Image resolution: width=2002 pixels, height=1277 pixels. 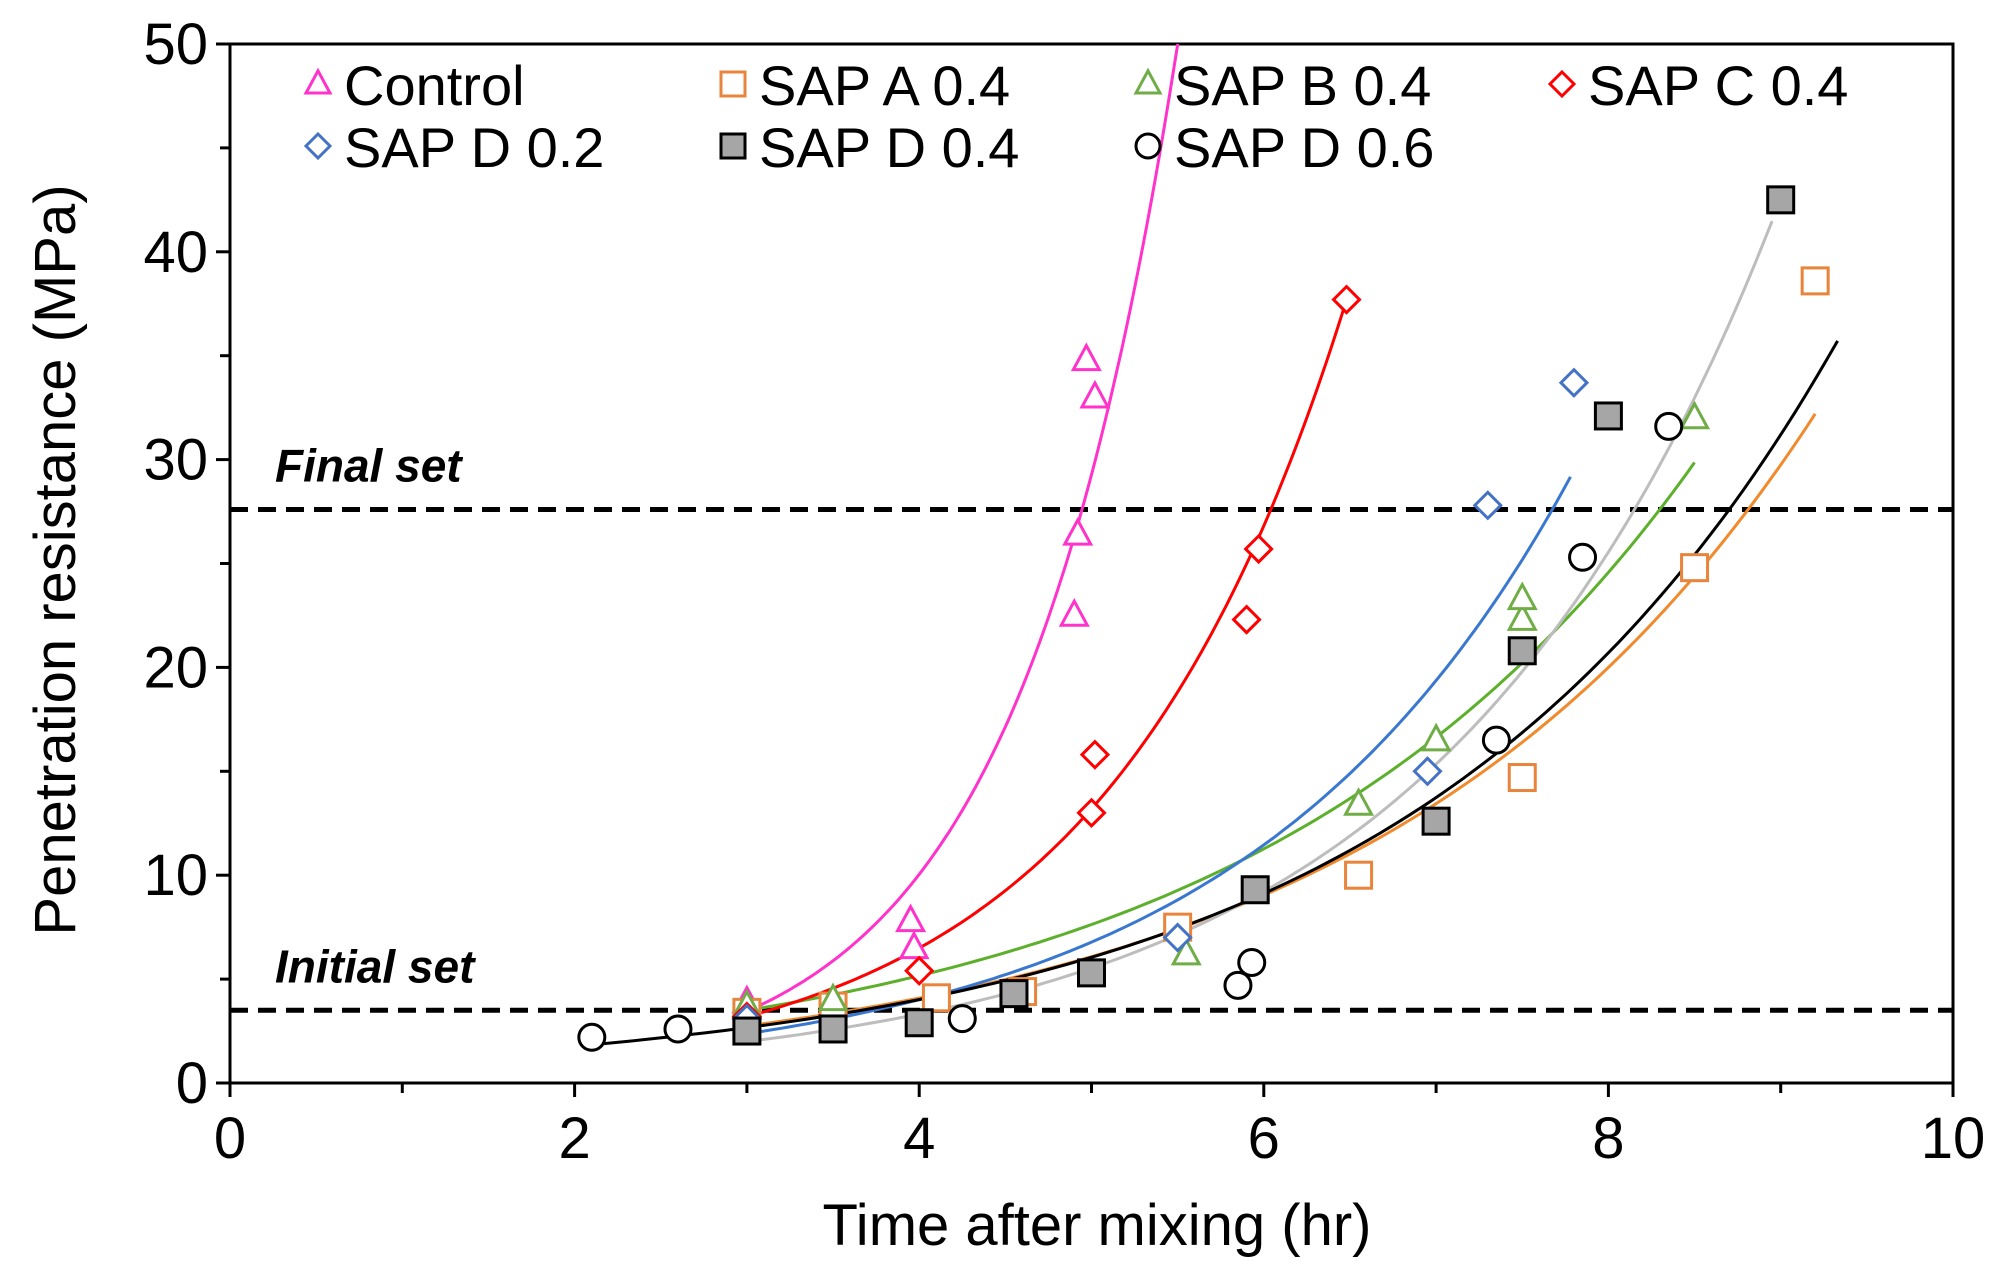 What do you see at coordinates (175, 460) in the screenshot?
I see `y-tick-label: 30` at bounding box center [175, 460].